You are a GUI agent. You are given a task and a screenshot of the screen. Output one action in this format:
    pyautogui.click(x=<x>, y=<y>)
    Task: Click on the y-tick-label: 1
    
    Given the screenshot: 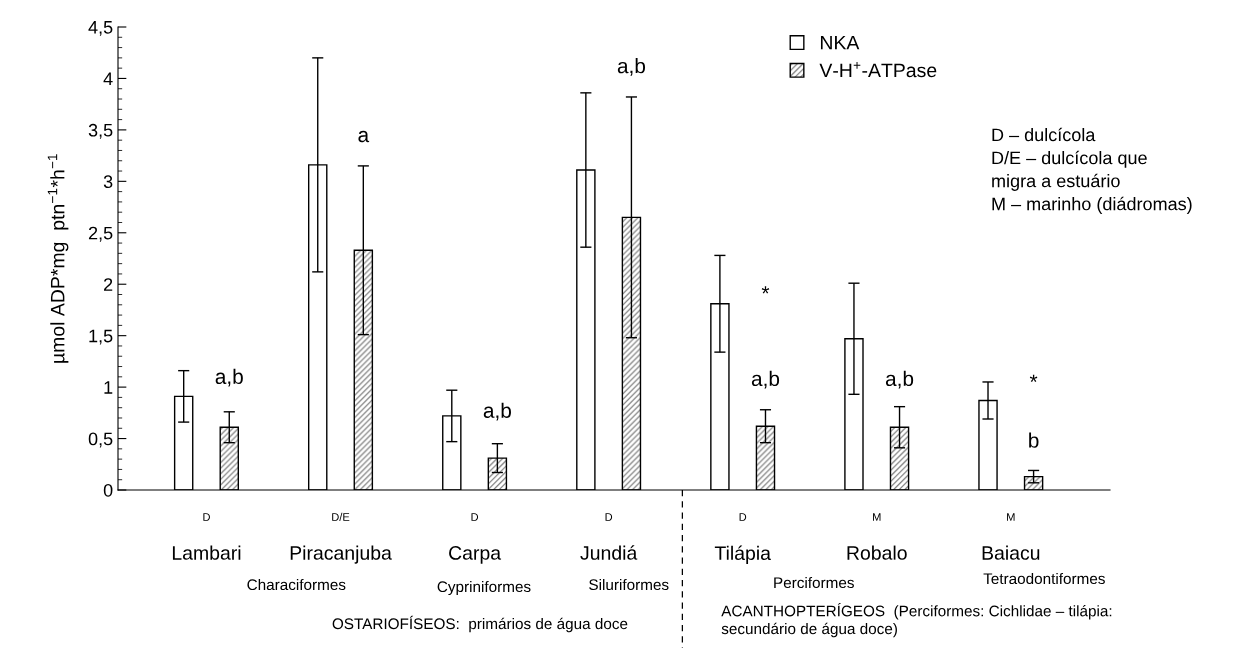 What is the action you would take?
    pyautogui.click(x=108, y=387)
    